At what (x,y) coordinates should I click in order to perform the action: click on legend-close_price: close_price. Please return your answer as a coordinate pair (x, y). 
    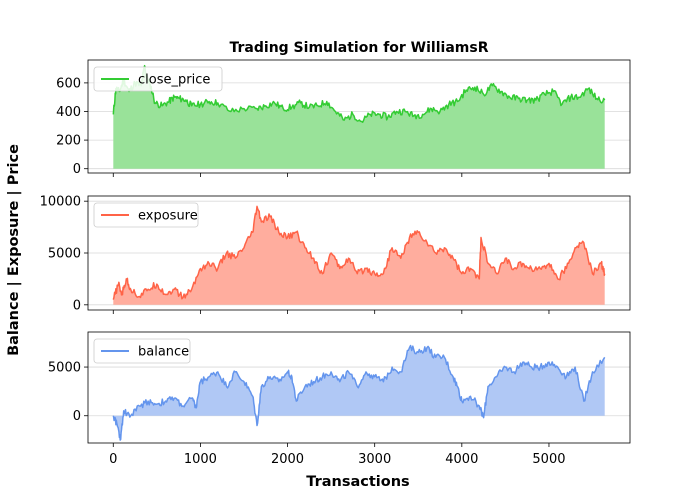
    Looking at the image, I should click on (158, 79).